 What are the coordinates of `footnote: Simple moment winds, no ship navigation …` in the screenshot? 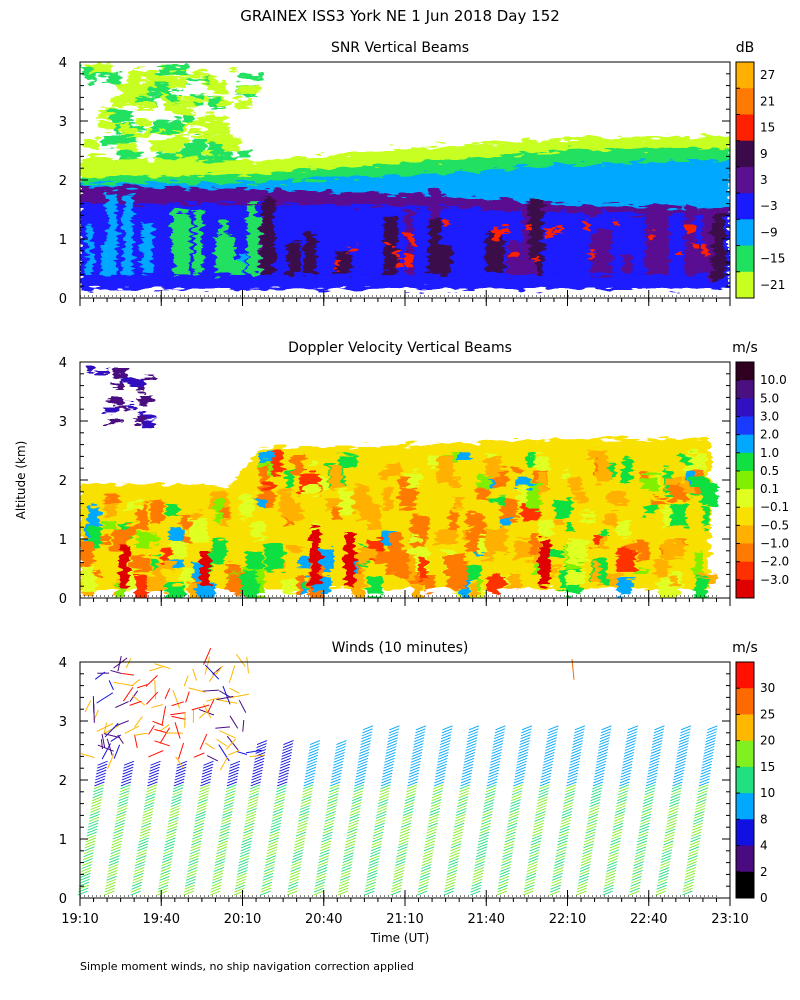 It's located at (247, 966).